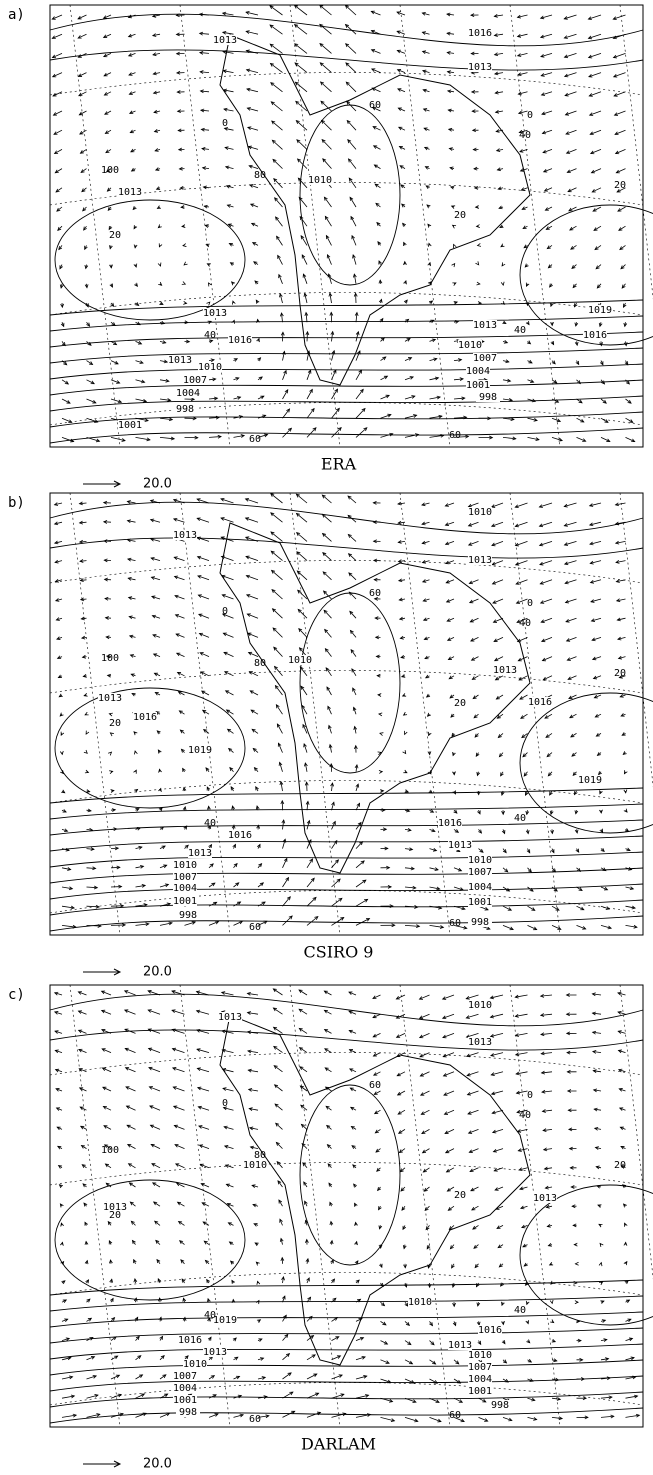 This screenshot has width=653, height=1475. I want to click on panel-label: b), so click(16, 503).